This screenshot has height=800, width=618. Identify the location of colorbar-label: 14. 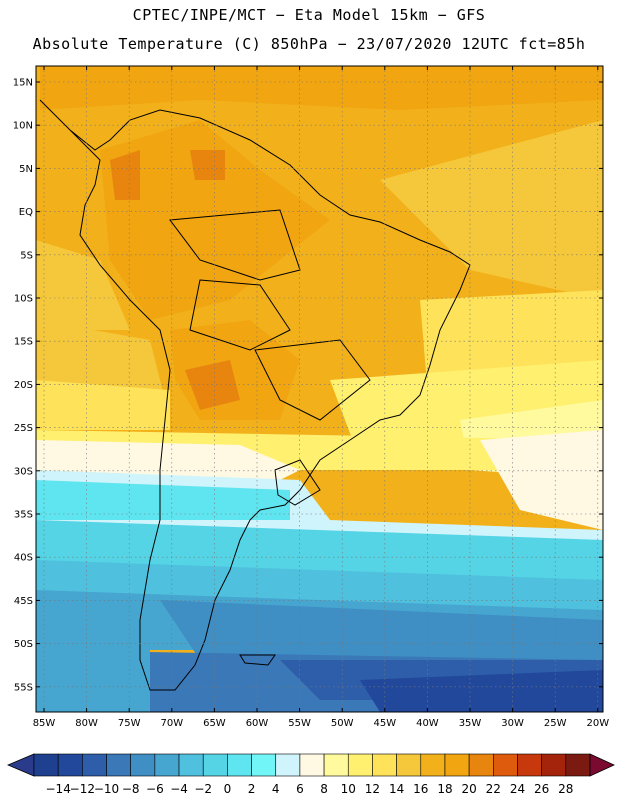
(396, 789).